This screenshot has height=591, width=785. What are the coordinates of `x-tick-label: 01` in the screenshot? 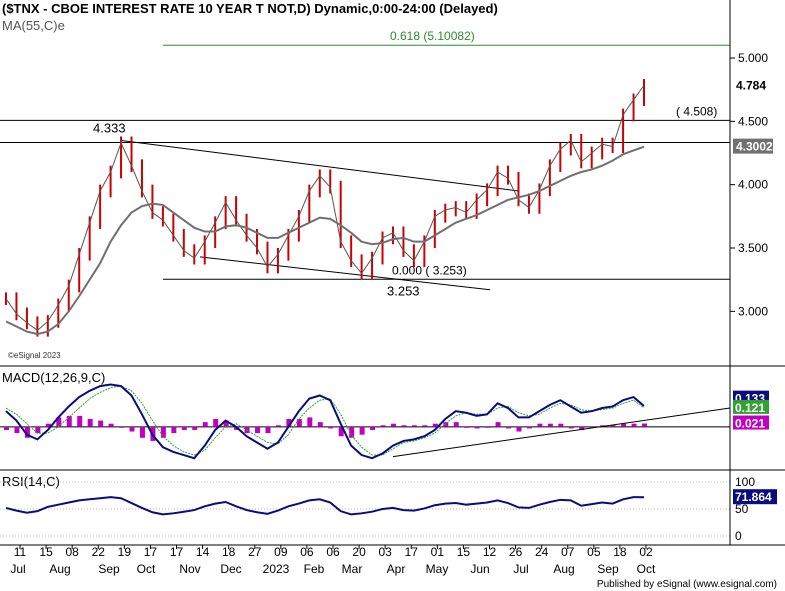 It's located at (438, 552).